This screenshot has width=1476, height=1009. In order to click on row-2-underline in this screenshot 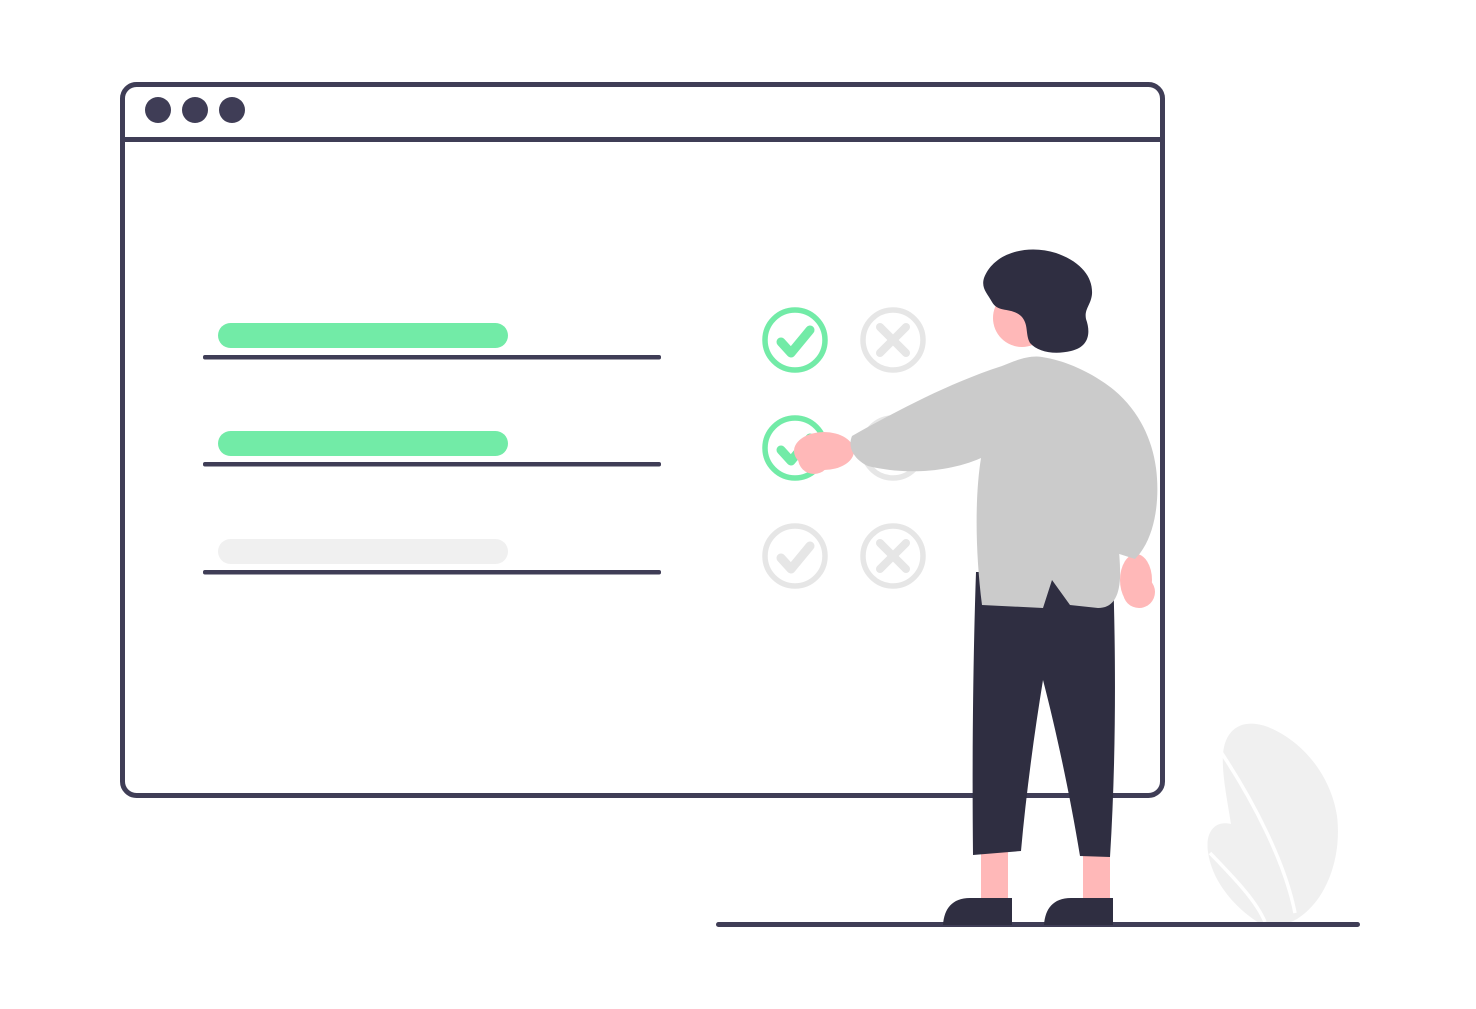, I will do `click(432, 464)`.